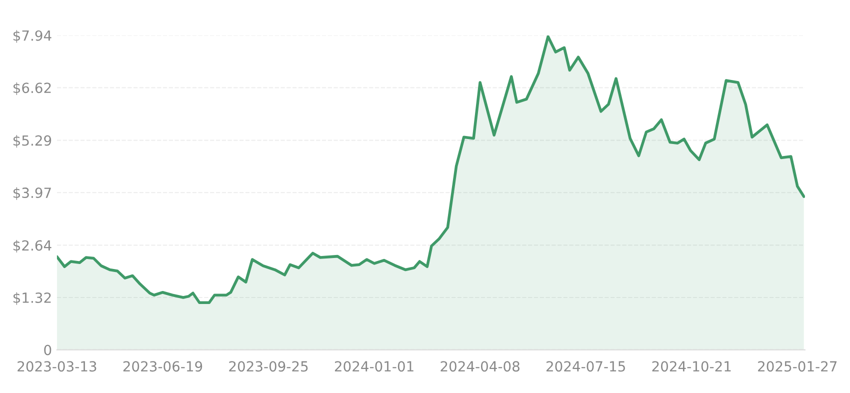 The width and height of the screenshot is (850, 393). What do you see at coordinates (268, 366) in the screenshot?
I see `x-tick-label: 2023-09-25` at bounding box center [268, 366].